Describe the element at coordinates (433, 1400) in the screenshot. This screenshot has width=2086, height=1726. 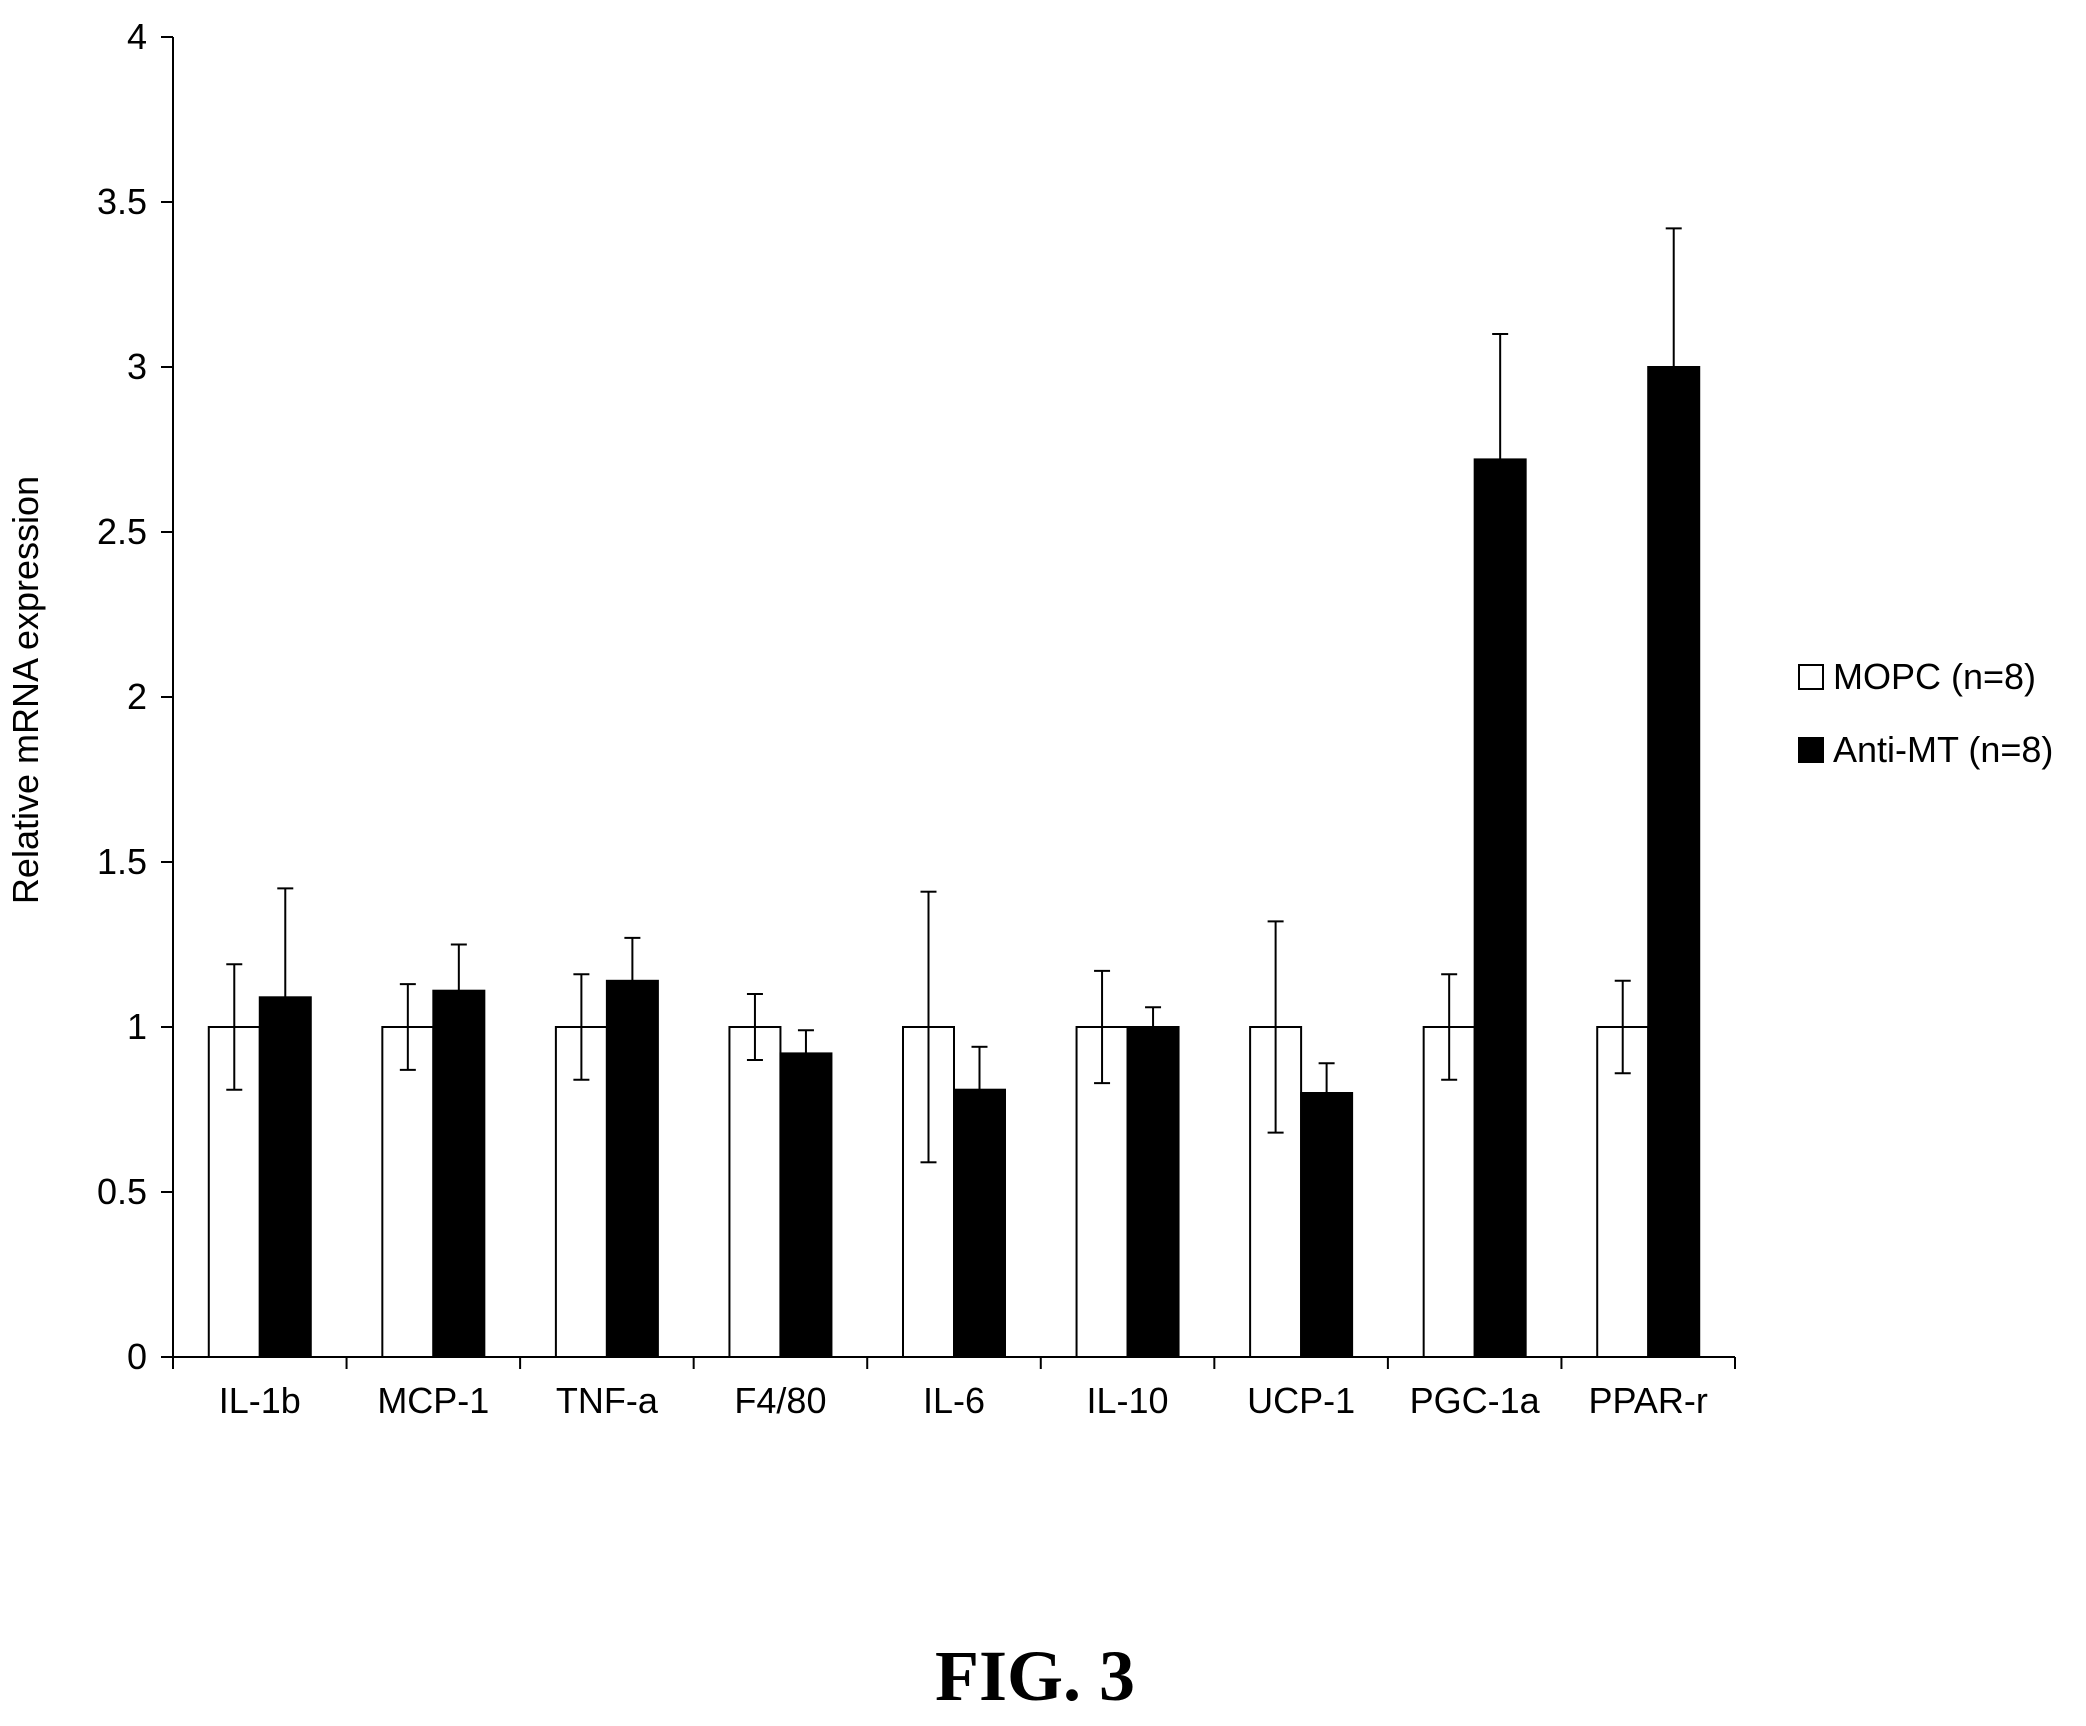
I see `x-tick-label: MCP-1` at that location.